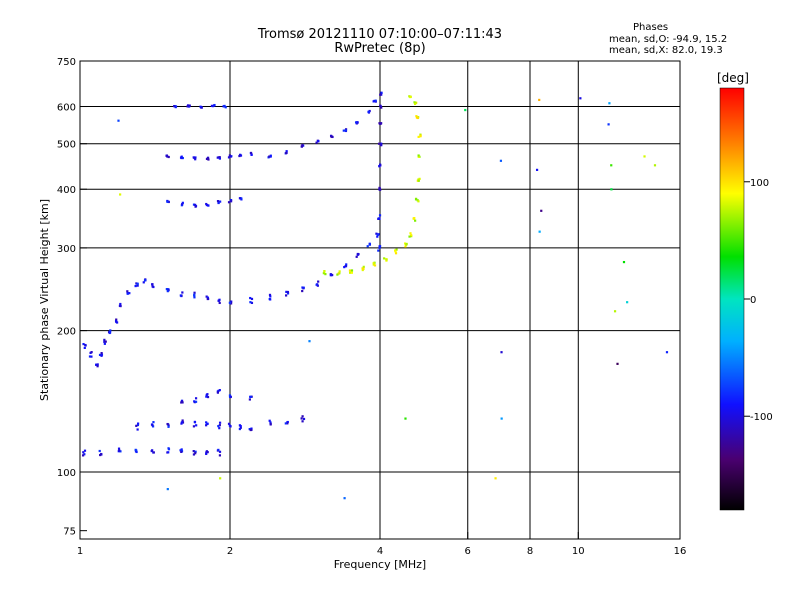  What do you see at coordinates (66, 249) in the screenshot?
I see `y-tick-label: 300` at bounding box center [66, 249].